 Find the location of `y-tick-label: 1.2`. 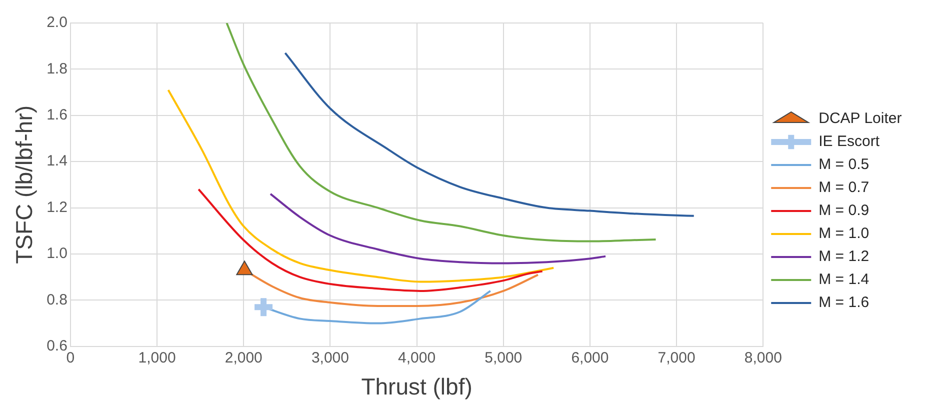

y-tick-label: 1.2 is located at coordinates (57, 207).